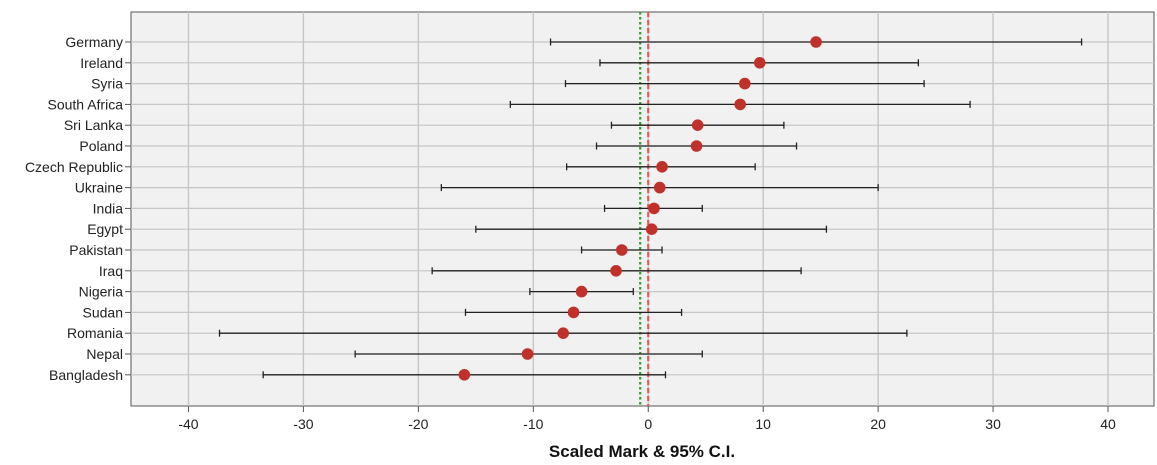 This screenshot has width=1157, height=465. I want to click on y-tick-label: Czech Republic, so click(74, 167).